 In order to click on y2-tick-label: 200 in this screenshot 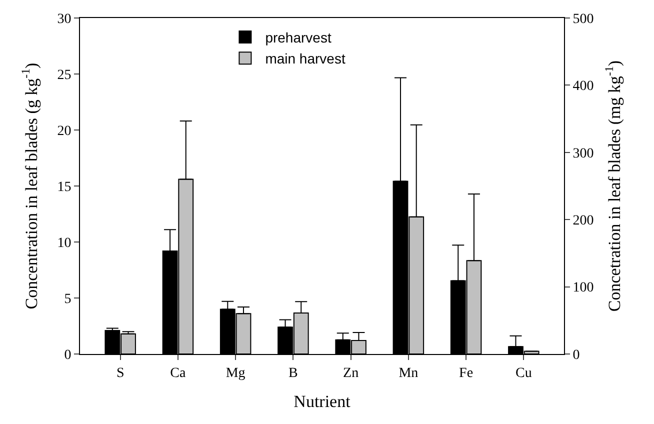, I will do `click(583, 221)`.